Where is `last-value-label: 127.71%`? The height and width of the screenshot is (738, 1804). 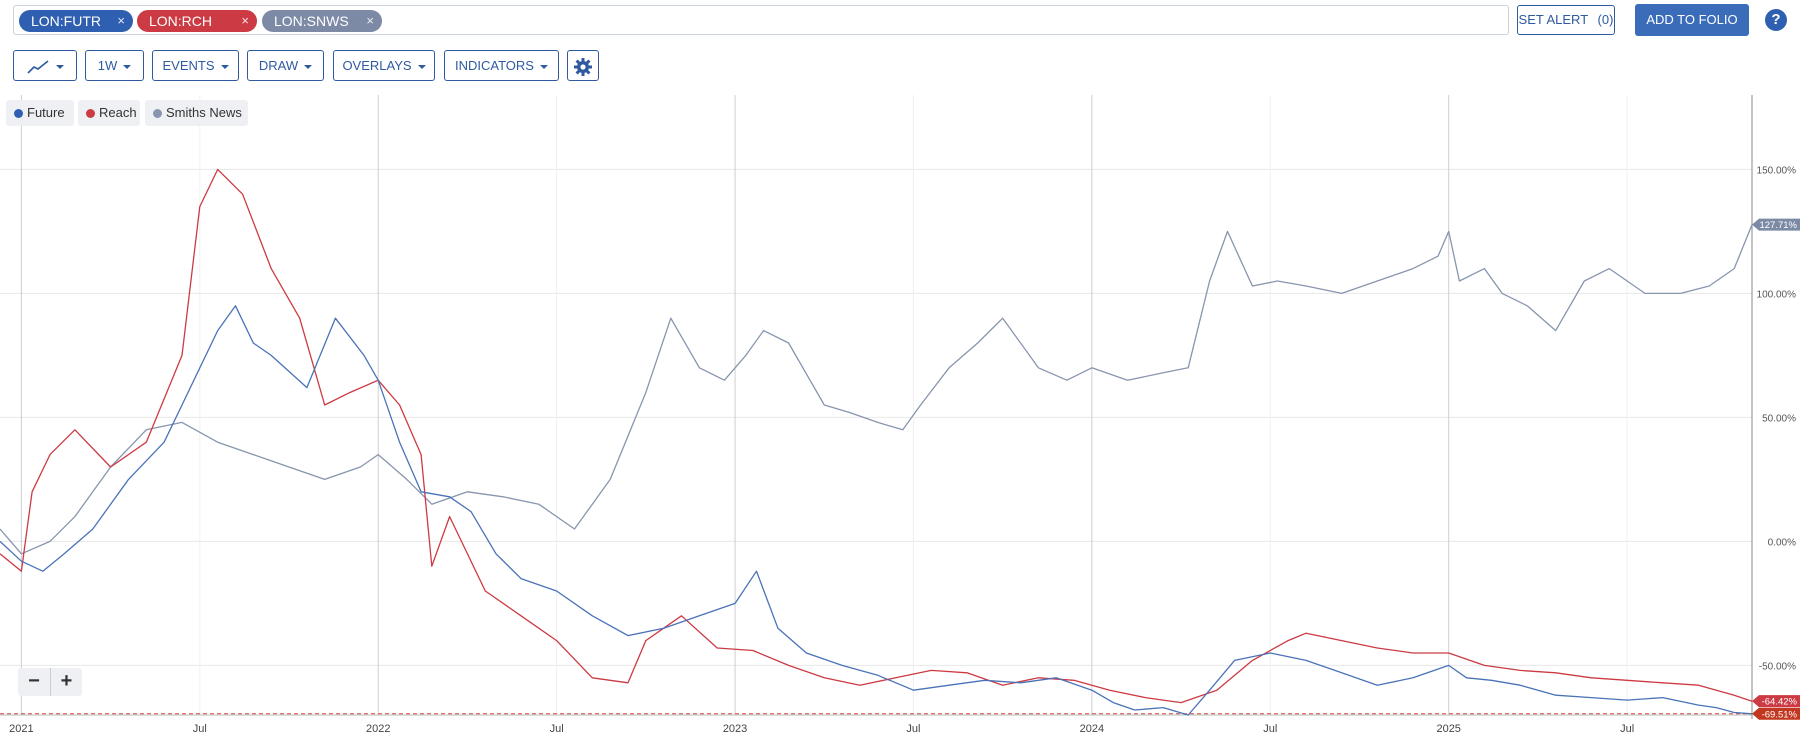 last-value-label: 127.71% is located at coordinates (1778, 225).